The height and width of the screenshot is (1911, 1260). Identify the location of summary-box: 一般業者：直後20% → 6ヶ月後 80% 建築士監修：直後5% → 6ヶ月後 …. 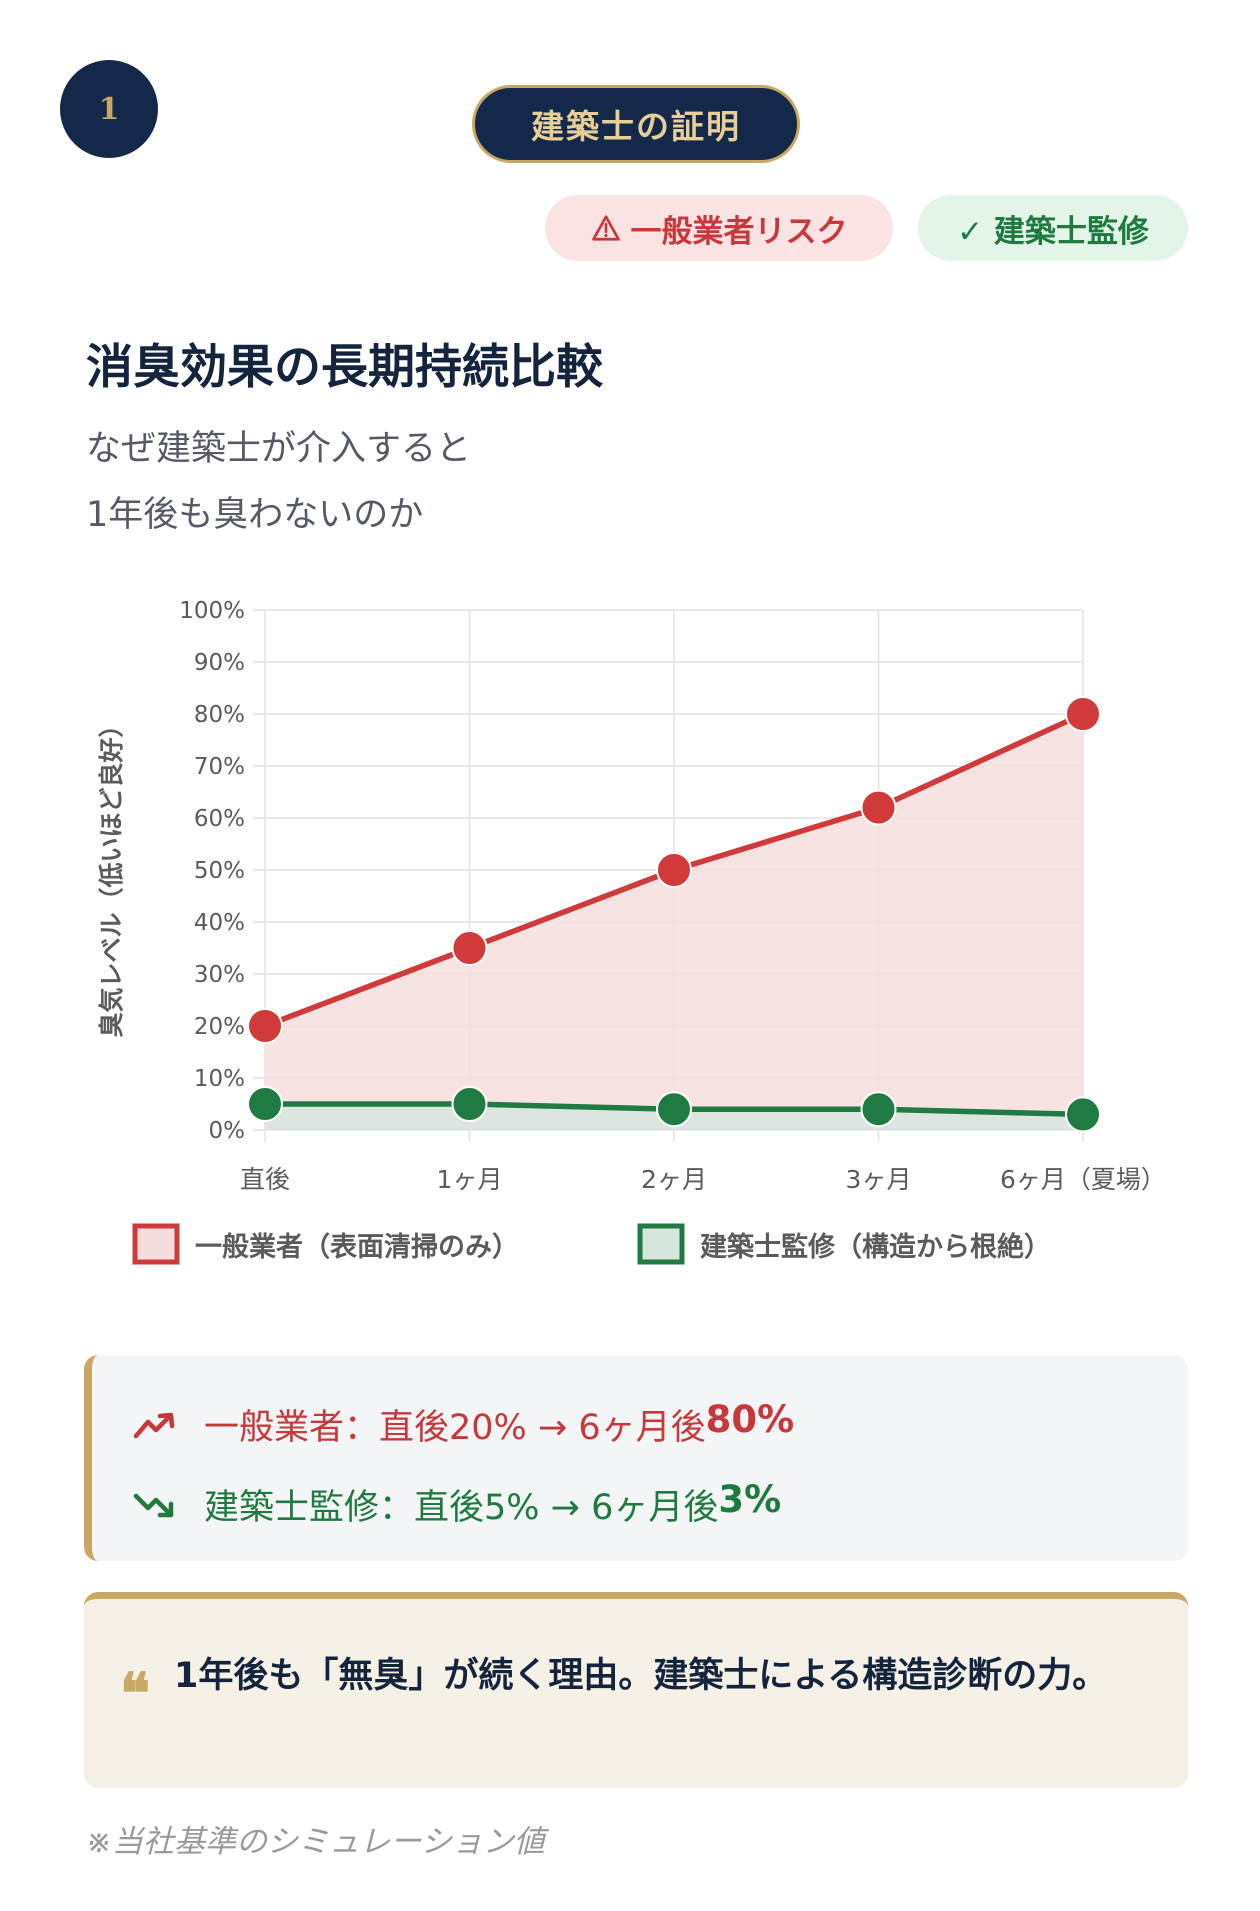
(636, 1458).